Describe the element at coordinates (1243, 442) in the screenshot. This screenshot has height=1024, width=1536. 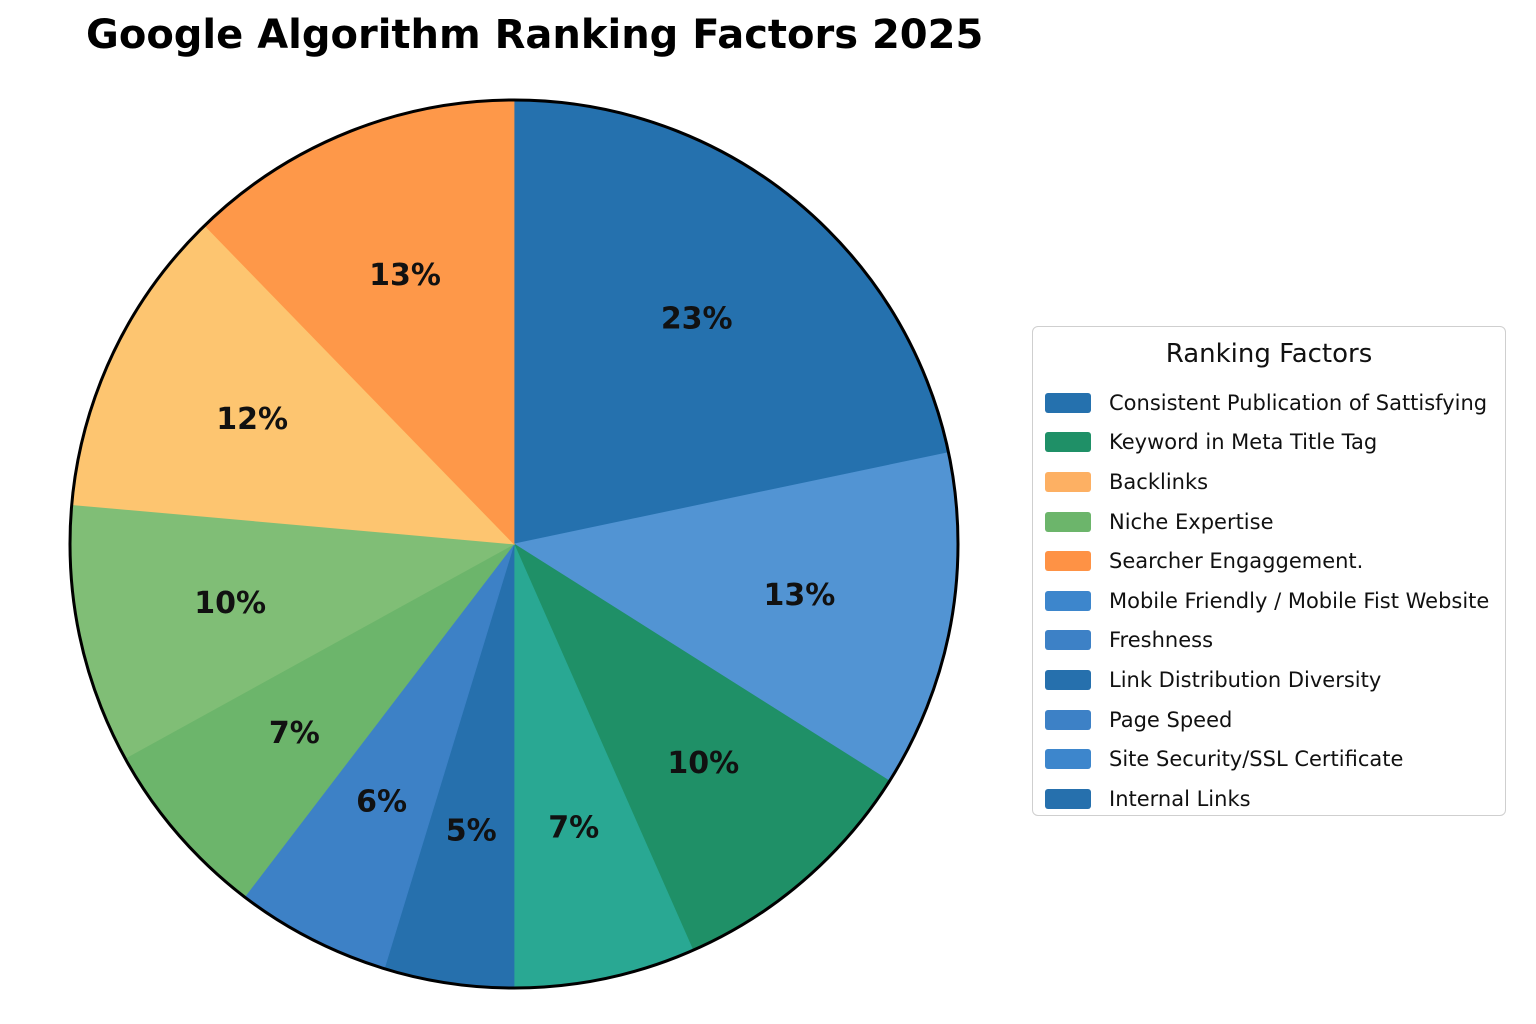
I see `legend-label: Keyword in Meta Title Tag` at that location.